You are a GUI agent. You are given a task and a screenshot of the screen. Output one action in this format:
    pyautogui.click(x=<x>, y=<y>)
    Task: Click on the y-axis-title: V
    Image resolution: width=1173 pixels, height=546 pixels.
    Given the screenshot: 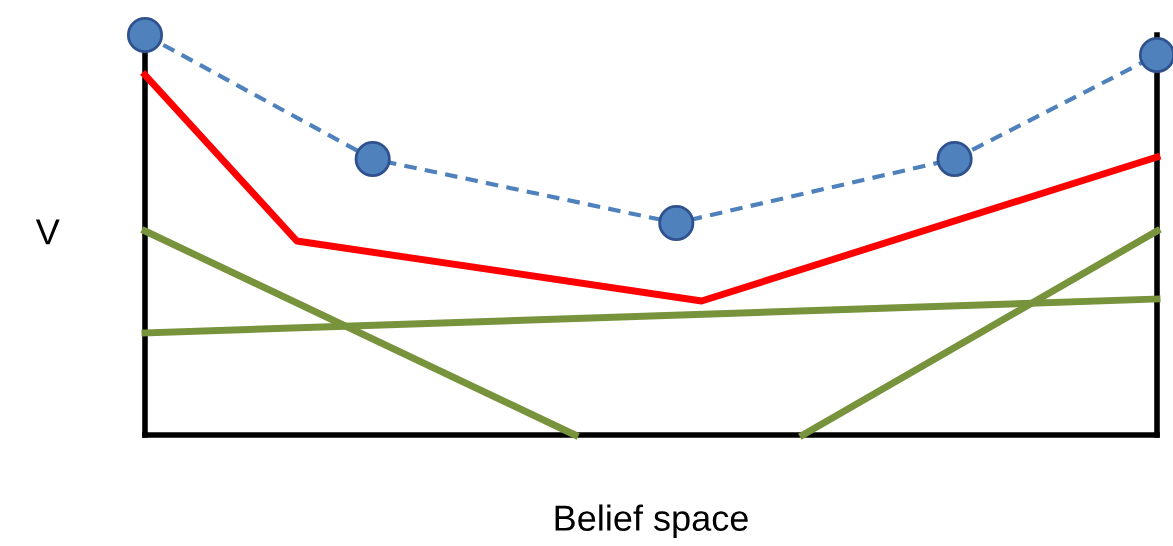 What is the action you would take?
    pyautogui.click(x=47, y=232)
    